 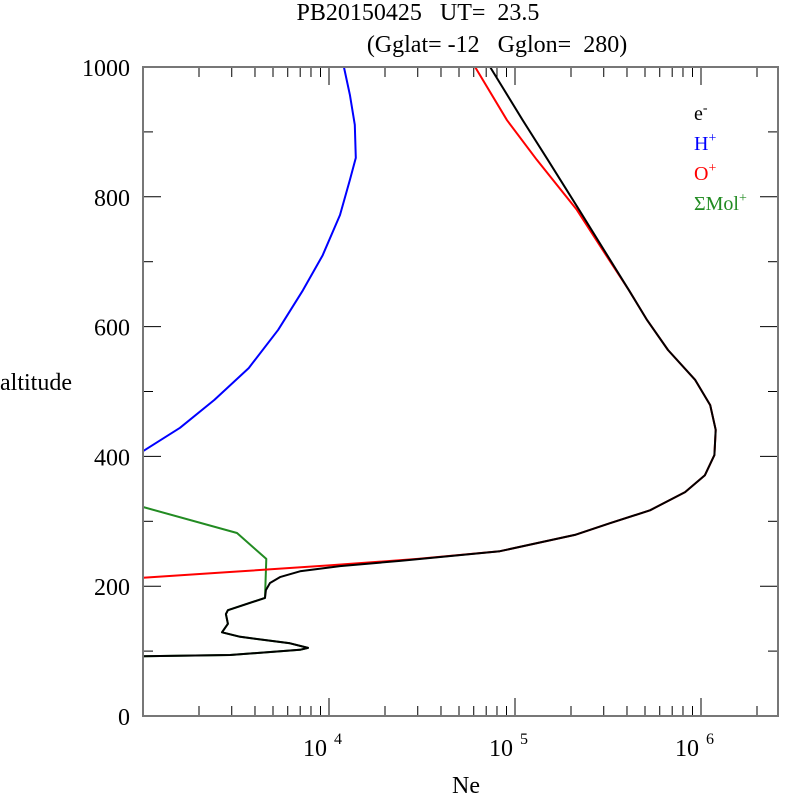 I want to click on y-tick-label: 800, so click(x=112, y=199).